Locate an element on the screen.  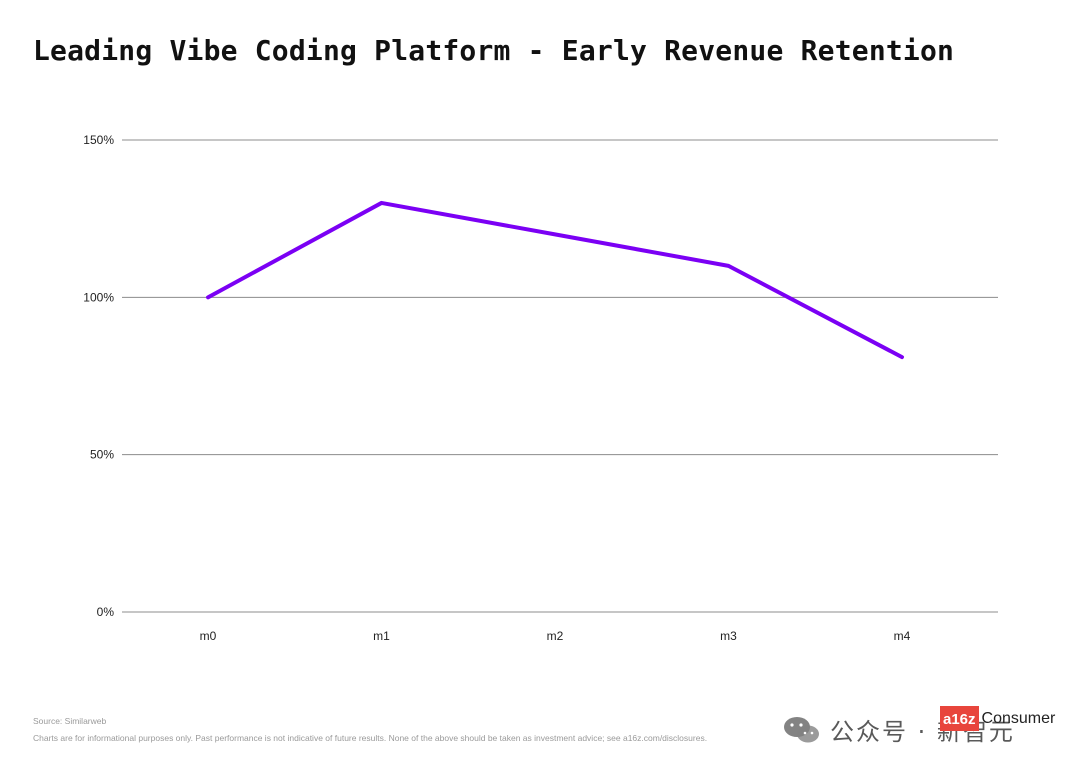
a16z-consumer-logo: a16z Consumer is located at coordinates (997, 718).